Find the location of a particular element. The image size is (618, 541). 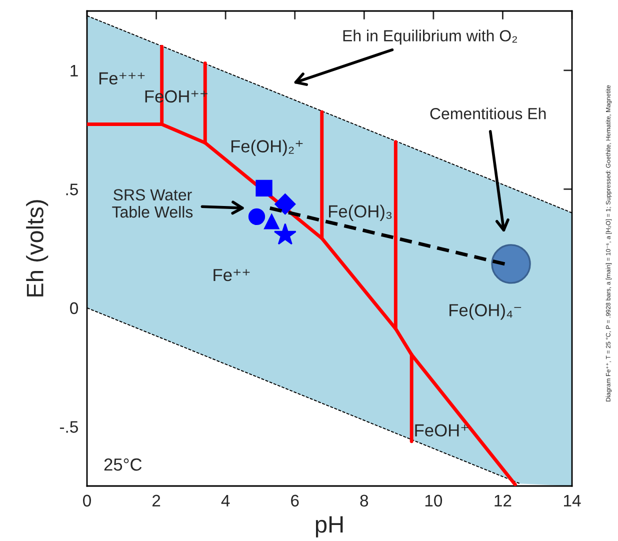

x-tick-label: 10 is located at coordinates (433, 500).